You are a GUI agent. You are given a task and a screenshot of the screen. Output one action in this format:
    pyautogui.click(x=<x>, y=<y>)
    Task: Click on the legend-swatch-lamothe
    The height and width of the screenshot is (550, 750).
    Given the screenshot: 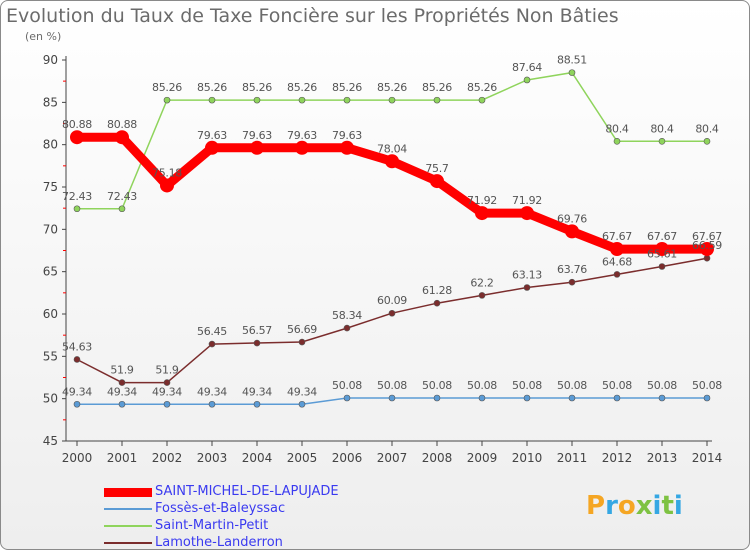 What is the action you would take?
    pyautogui.click(x=128, y=543)
    